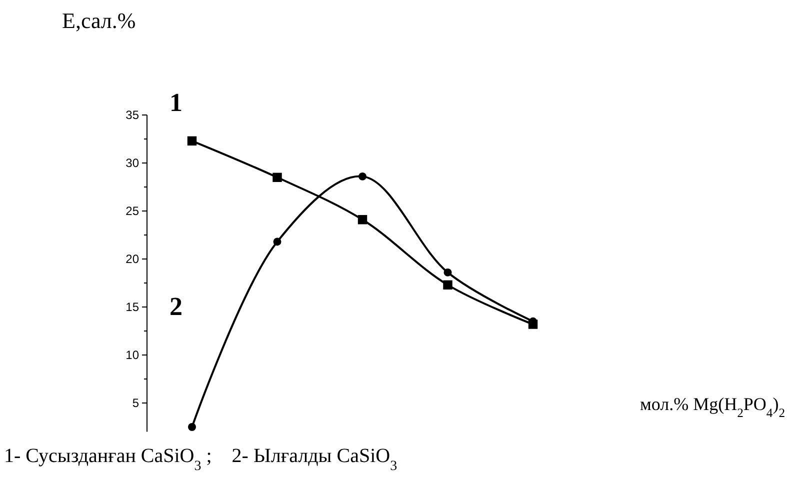  I want to click on y-tick-label: 25, so click(133, 211).